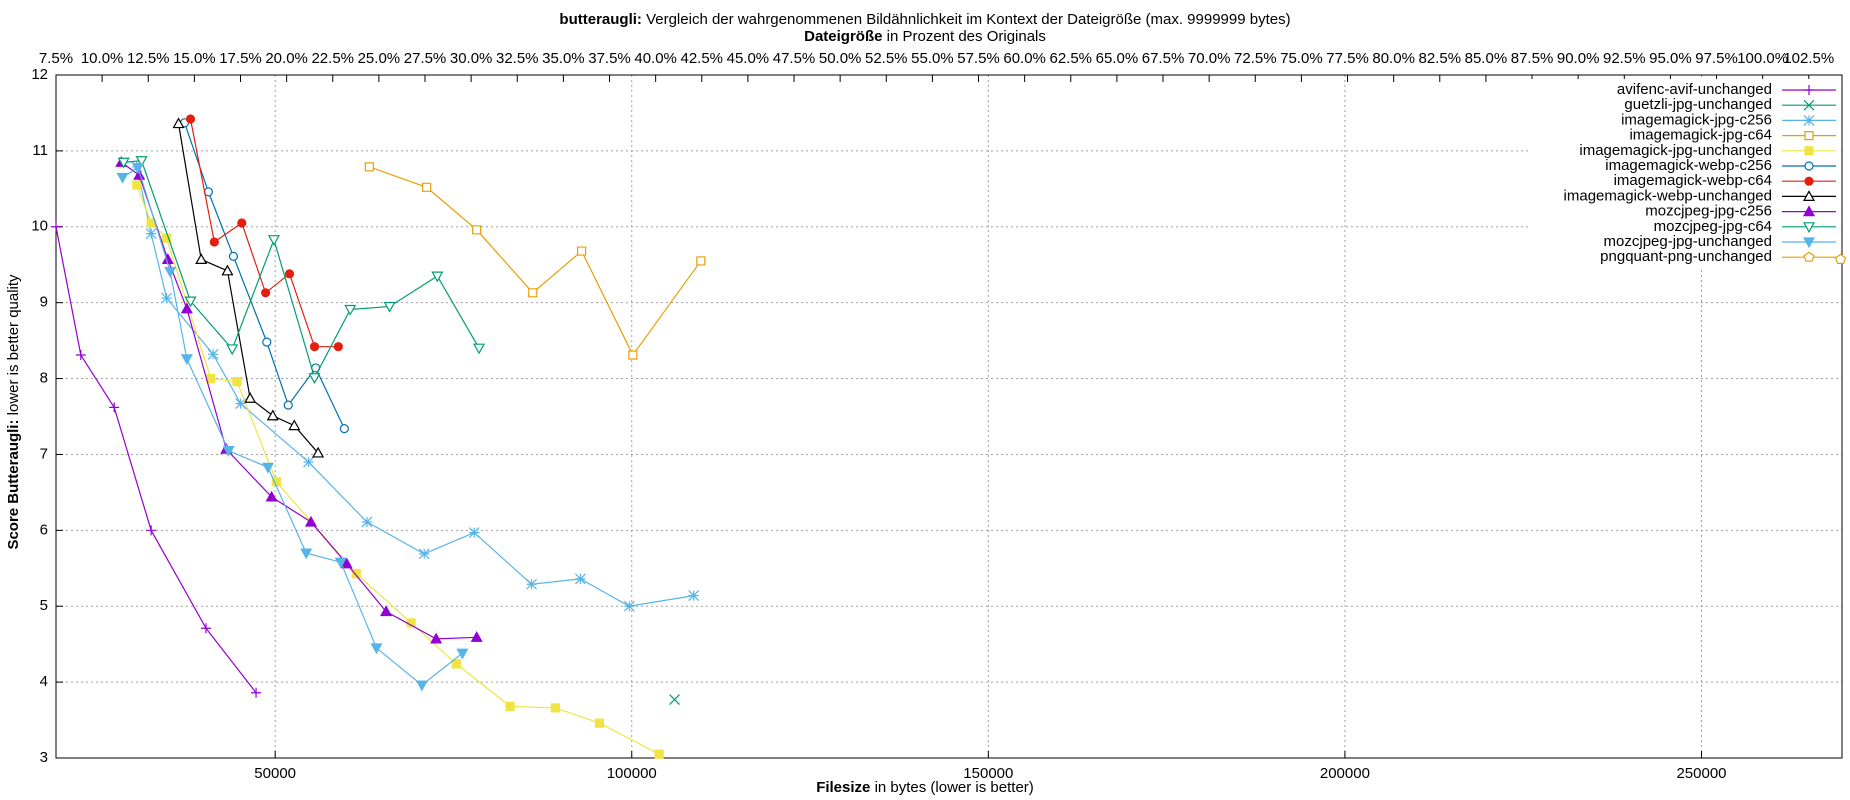  What do you see at coordinates (517, 58) in the screenshot?
I see `x2-tick-label: 32.5%` at bounding box center [517, 58].